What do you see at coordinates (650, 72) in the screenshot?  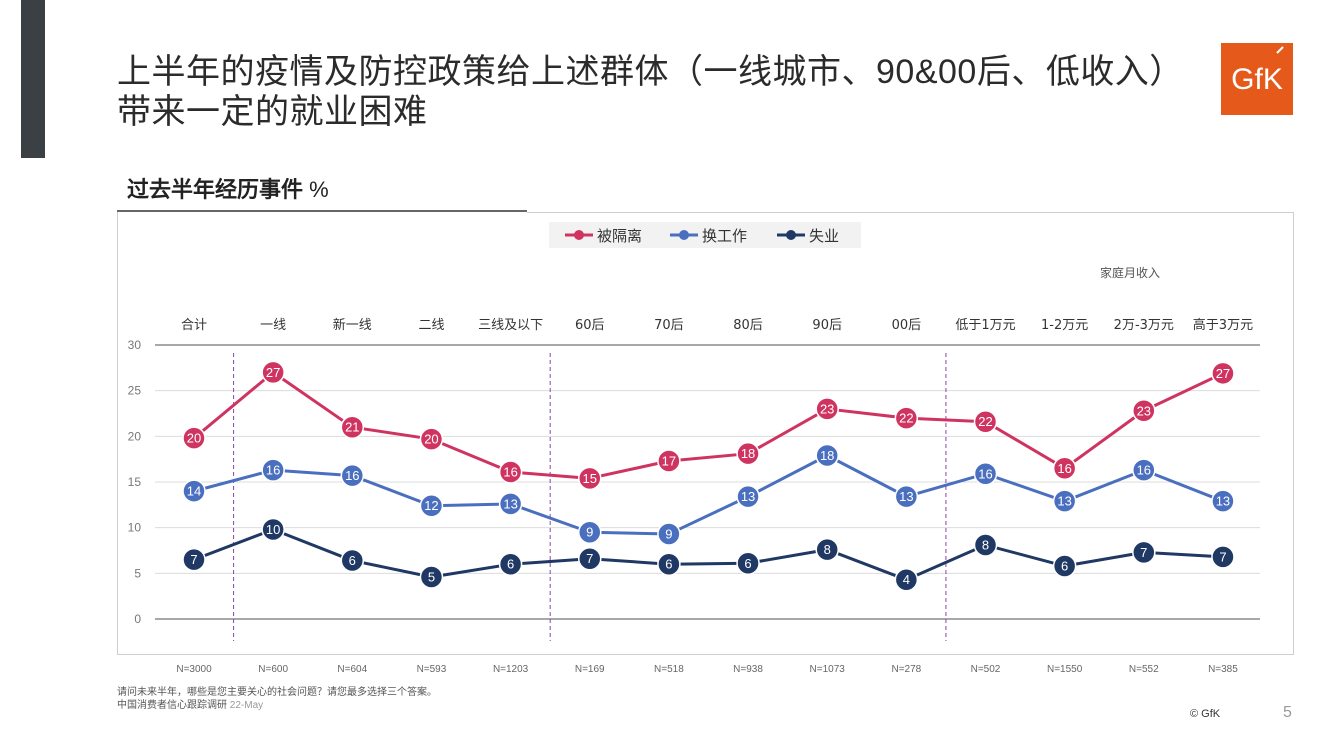 I see `page-title-line1: 上半年的疫情及防控政策给上述群体（一线城市、90&00后、低收入）` at bounding box center [650, 72].